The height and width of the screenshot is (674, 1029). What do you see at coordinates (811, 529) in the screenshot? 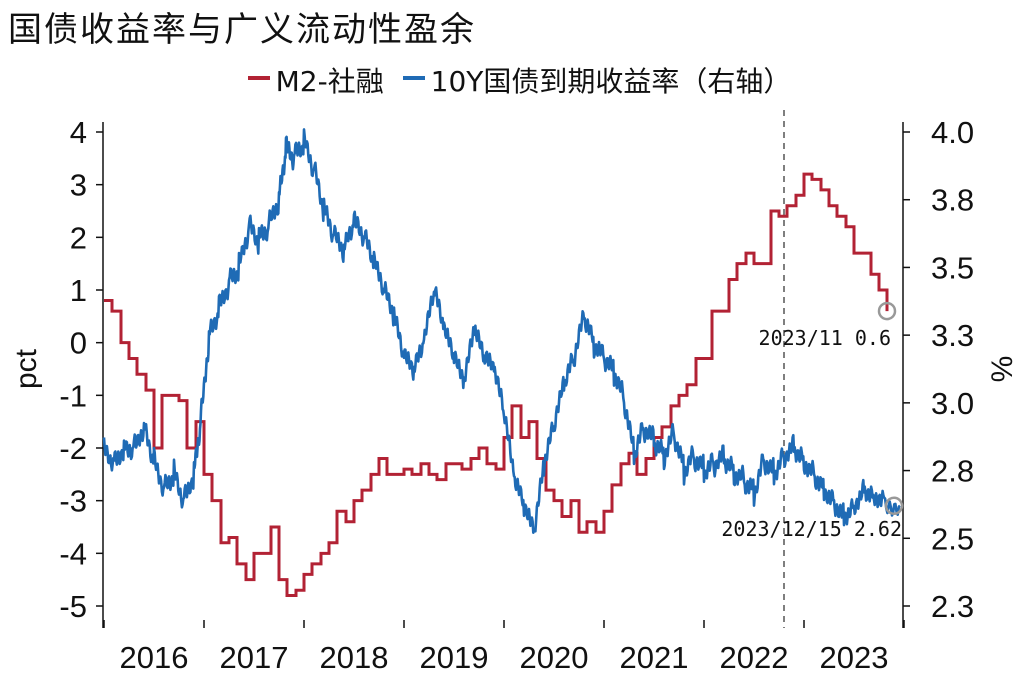
I see `annotation-label-10y: 2023/12/15 2.62` at bounding box center [811, 529].